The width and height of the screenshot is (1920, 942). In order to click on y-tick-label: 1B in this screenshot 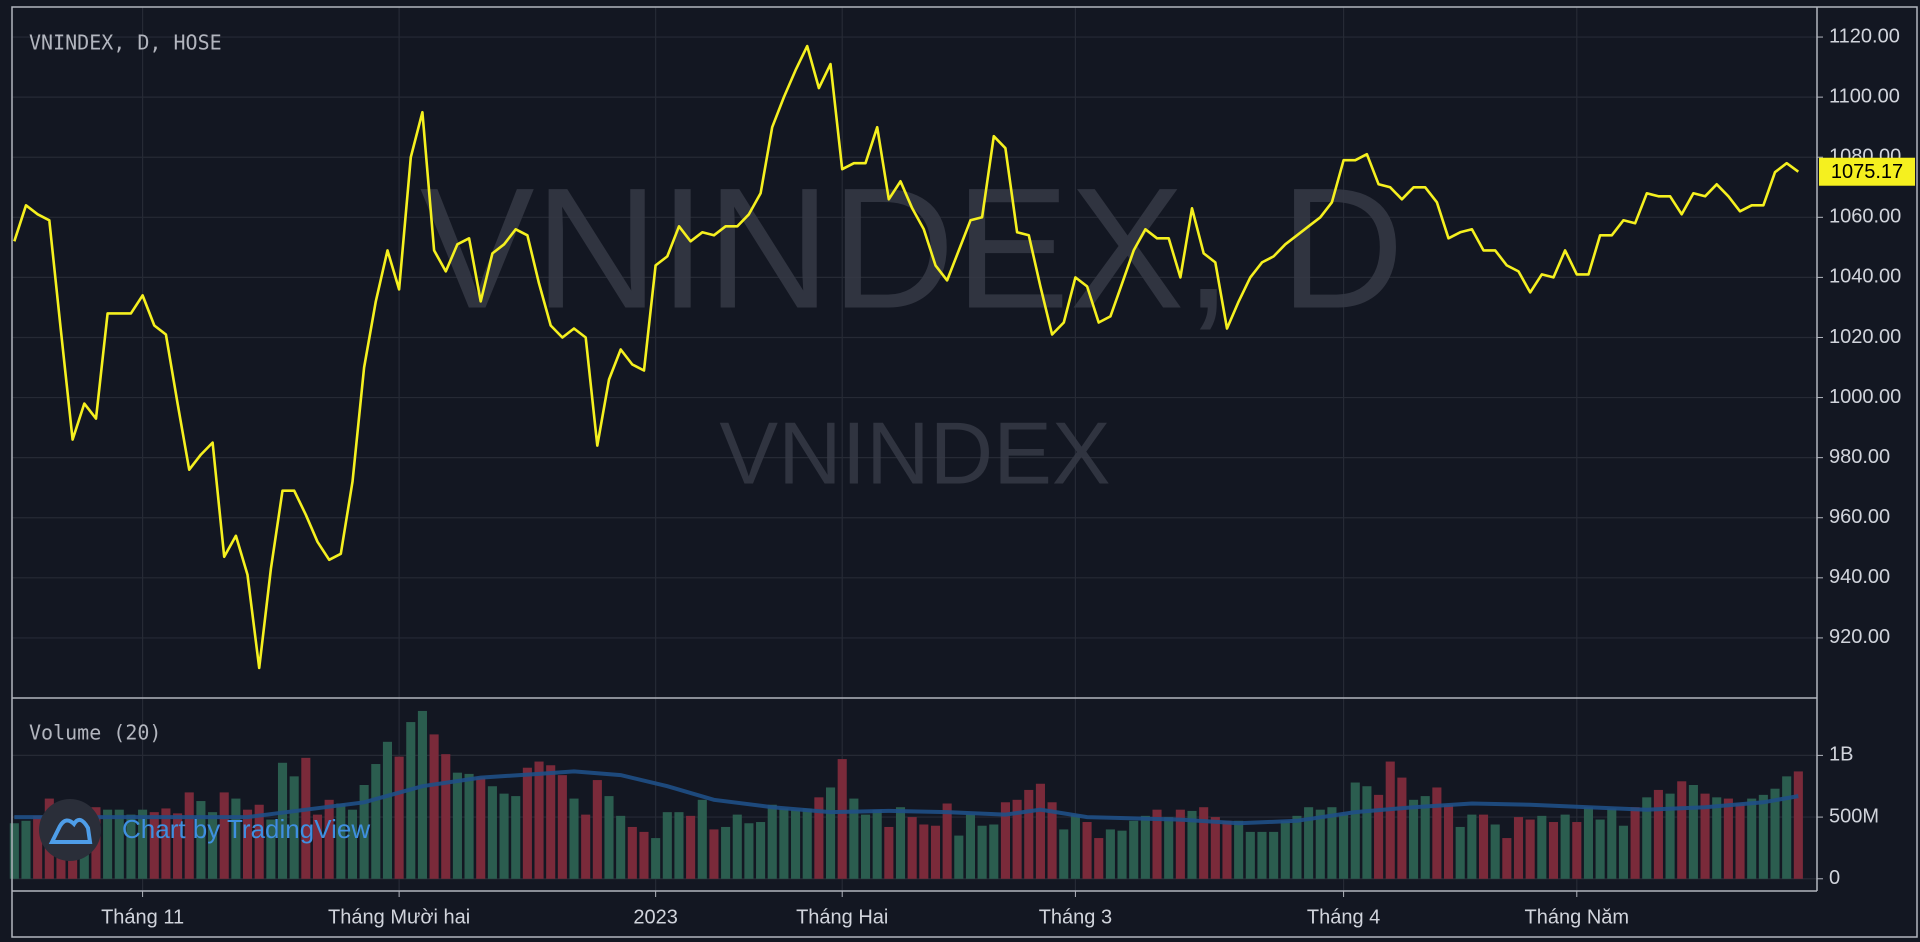, I will do `click(1841, 755)`.